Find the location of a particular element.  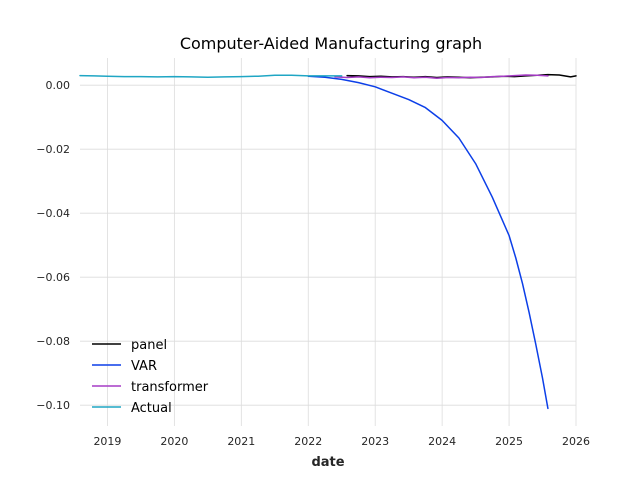

x-tick-label: 2025 is located at coordinates (509, 441).